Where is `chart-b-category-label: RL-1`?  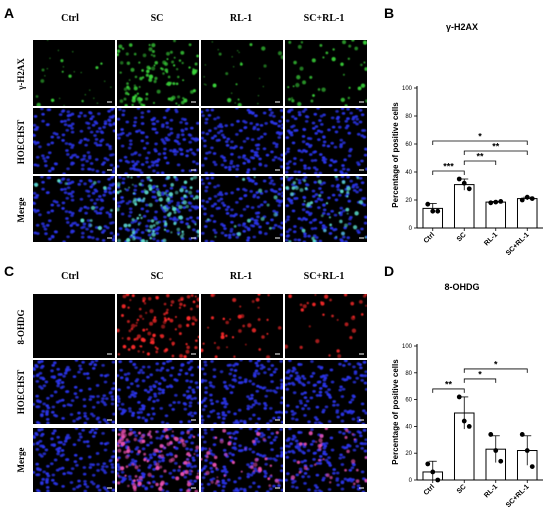 chart-b-category-label: RL-1 is located at coordinates (491, 239).